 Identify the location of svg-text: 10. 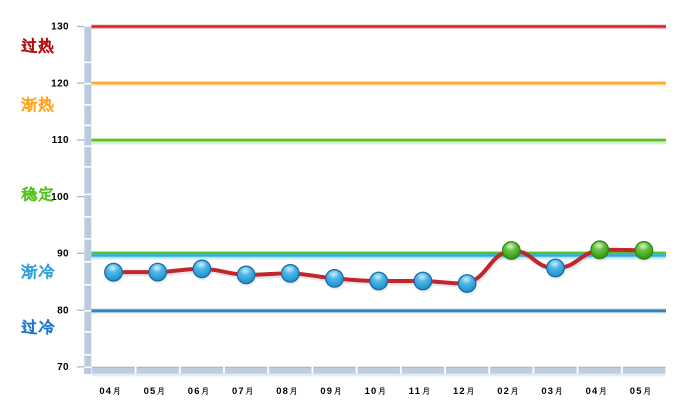
(371, 390).